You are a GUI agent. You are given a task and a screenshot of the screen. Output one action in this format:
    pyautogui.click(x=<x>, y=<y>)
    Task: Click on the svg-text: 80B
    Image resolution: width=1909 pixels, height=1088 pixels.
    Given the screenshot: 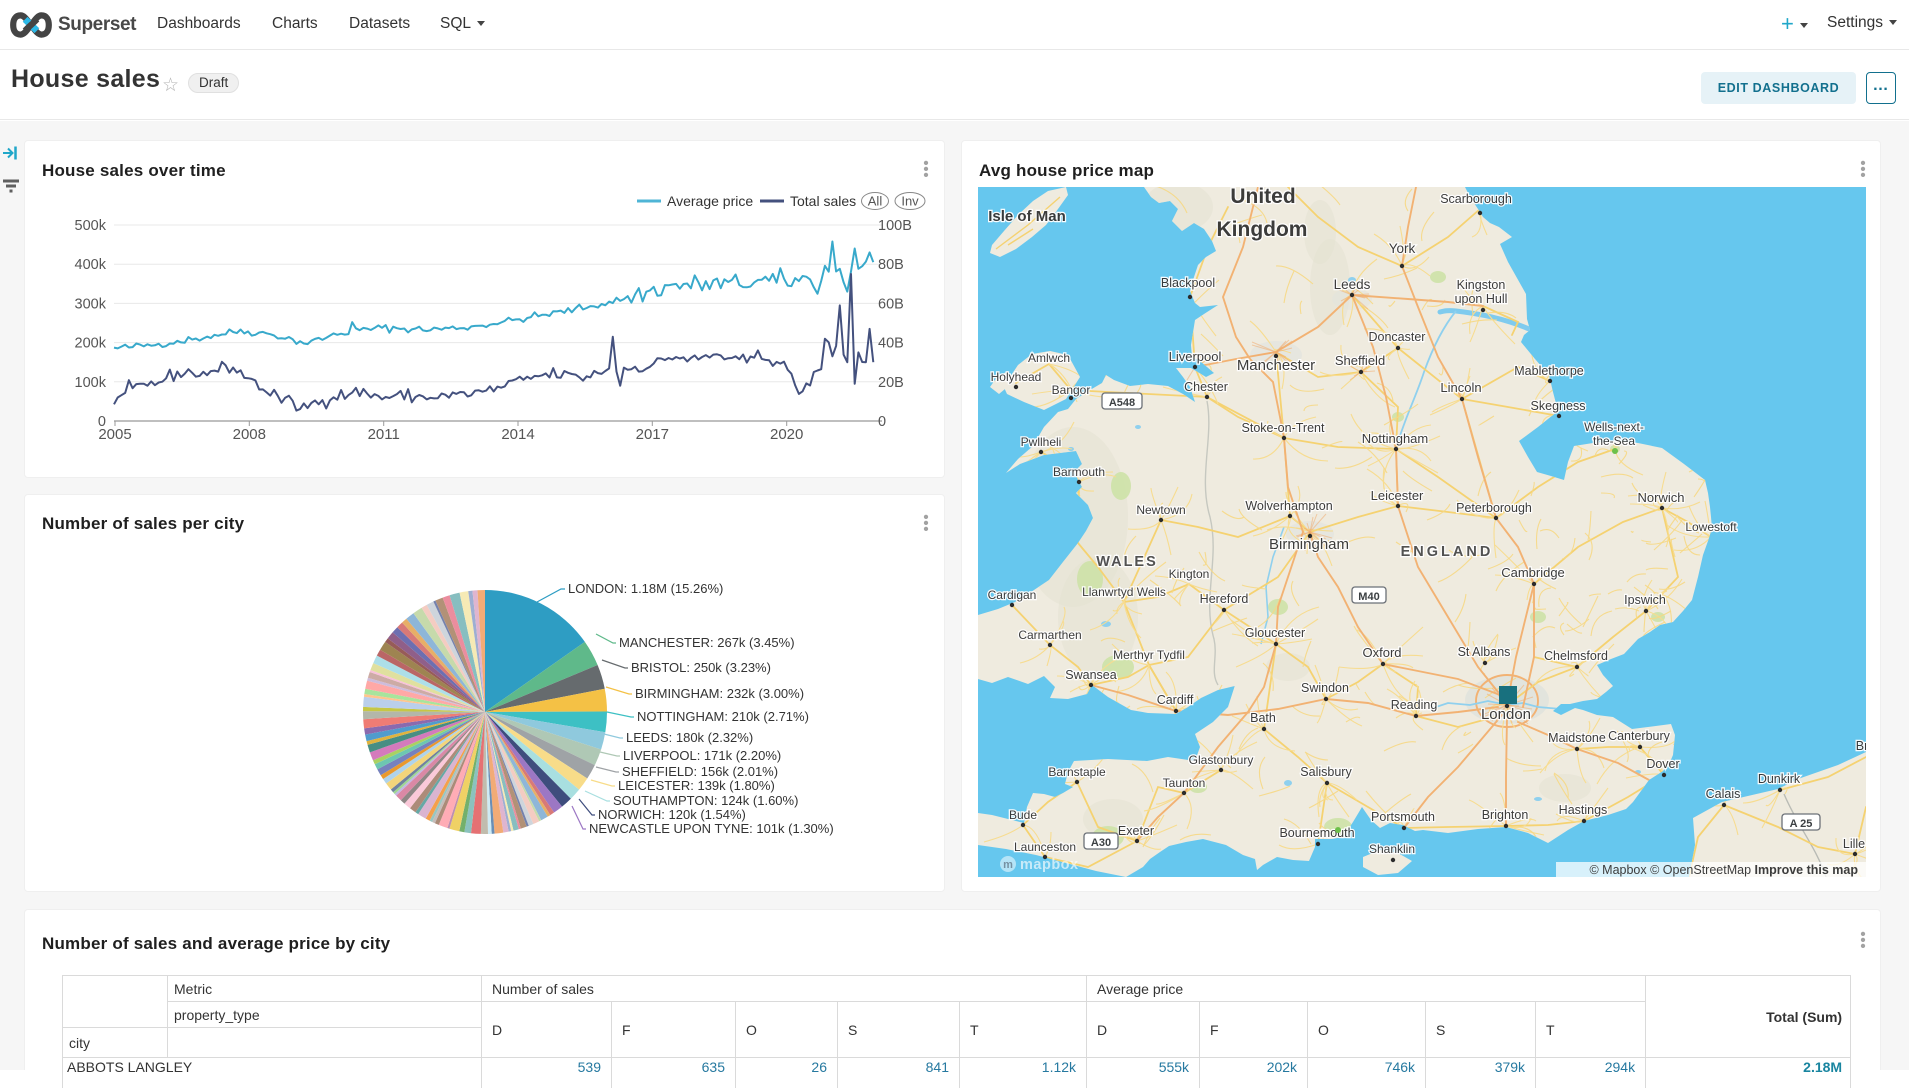 What is the action you would take?
    pyautogui.click(x=891, y=265)
    